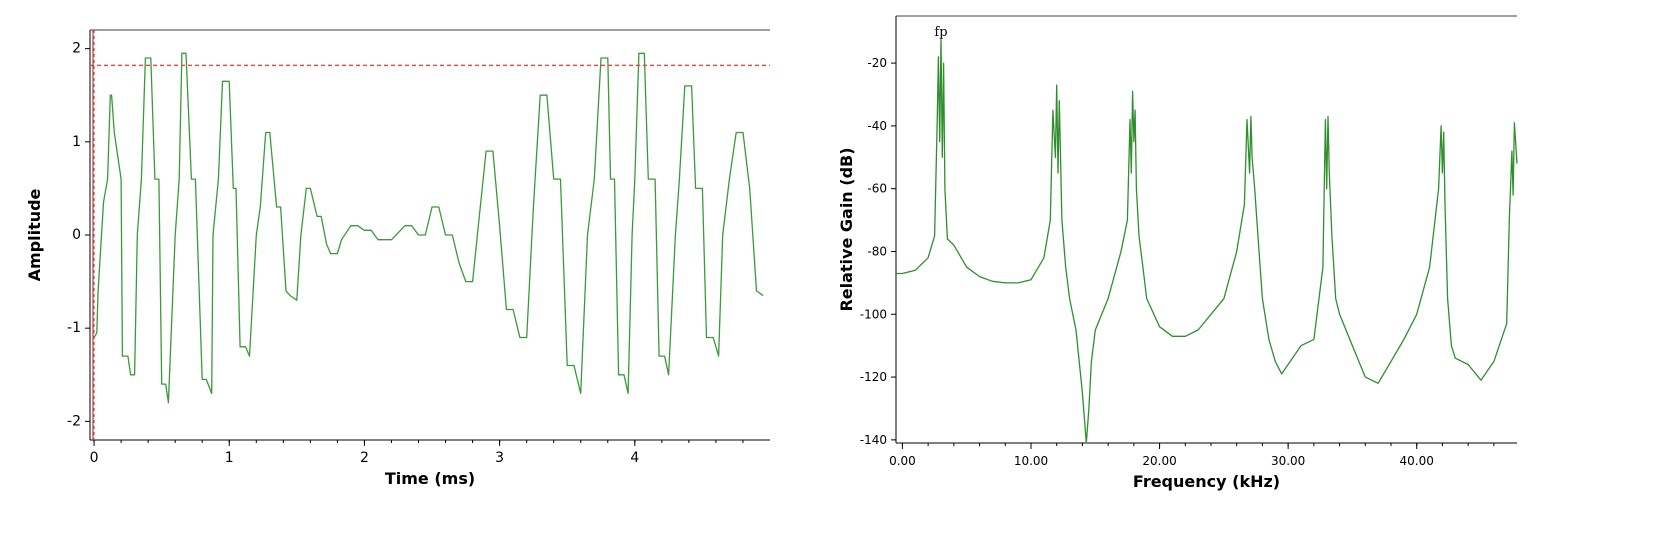  I want to click on x-tick-label: 2, so click(364, 458).